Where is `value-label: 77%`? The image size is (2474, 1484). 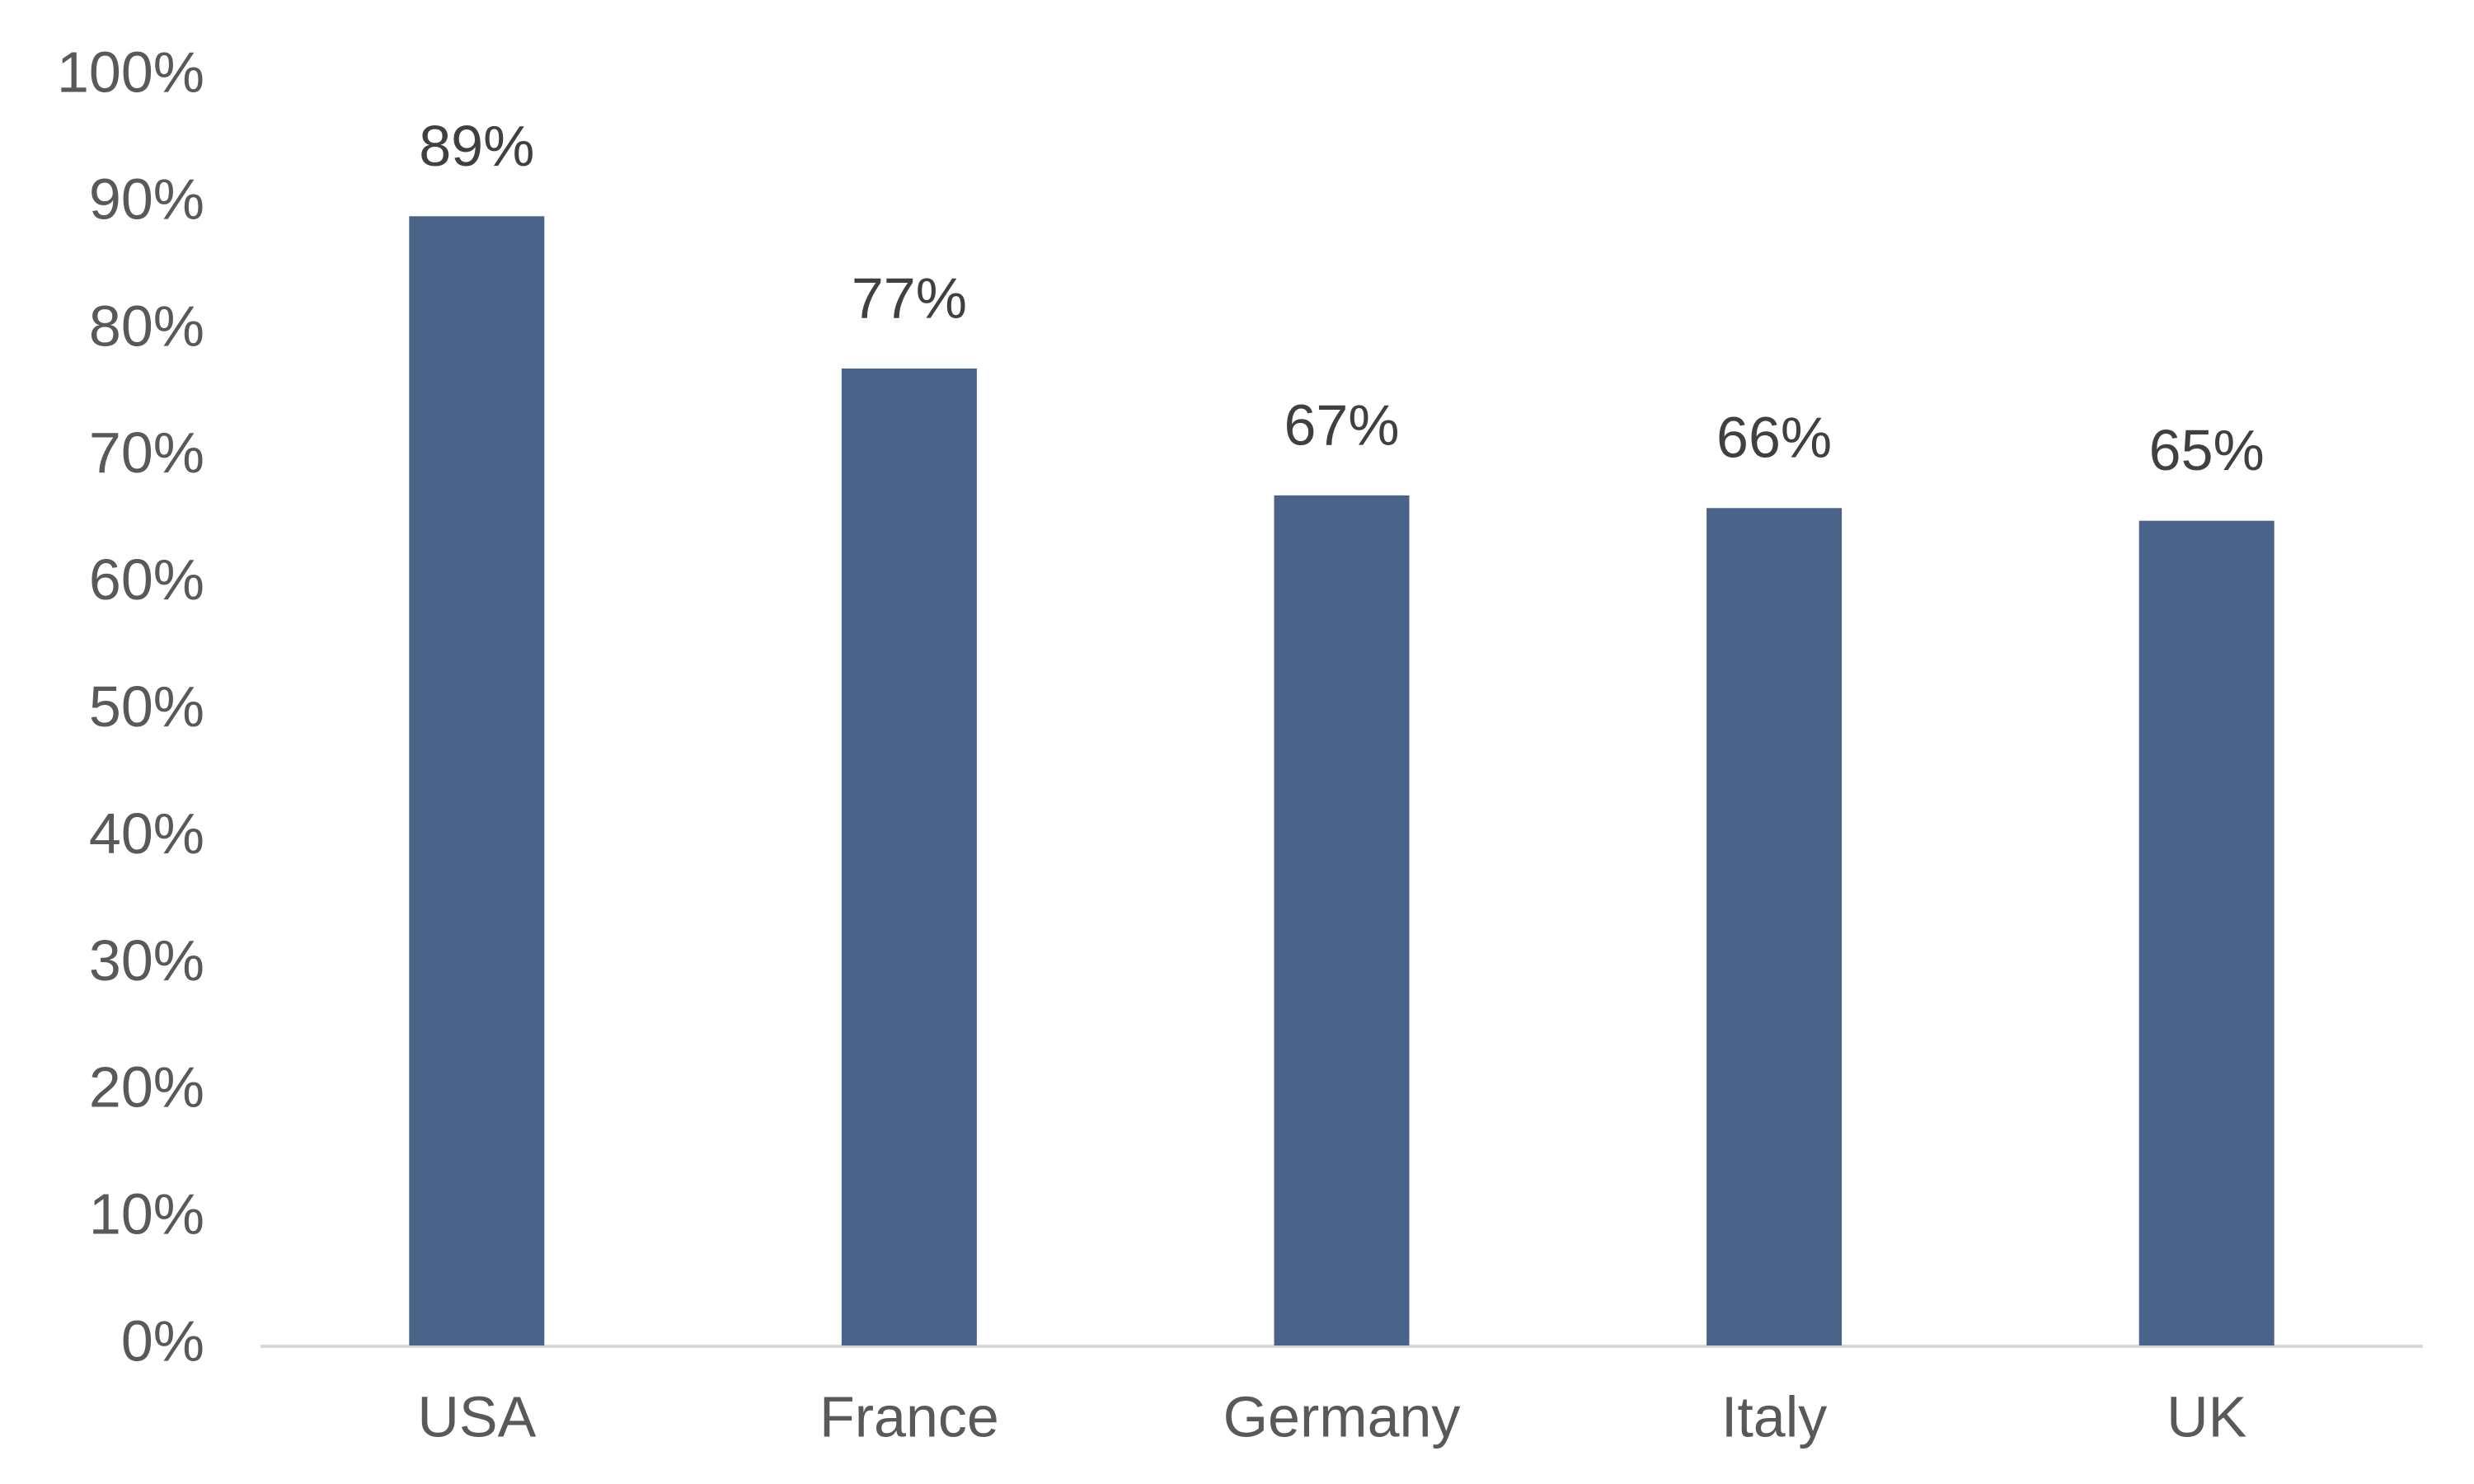
value-label: 77% is located at coordinates (909, 297).